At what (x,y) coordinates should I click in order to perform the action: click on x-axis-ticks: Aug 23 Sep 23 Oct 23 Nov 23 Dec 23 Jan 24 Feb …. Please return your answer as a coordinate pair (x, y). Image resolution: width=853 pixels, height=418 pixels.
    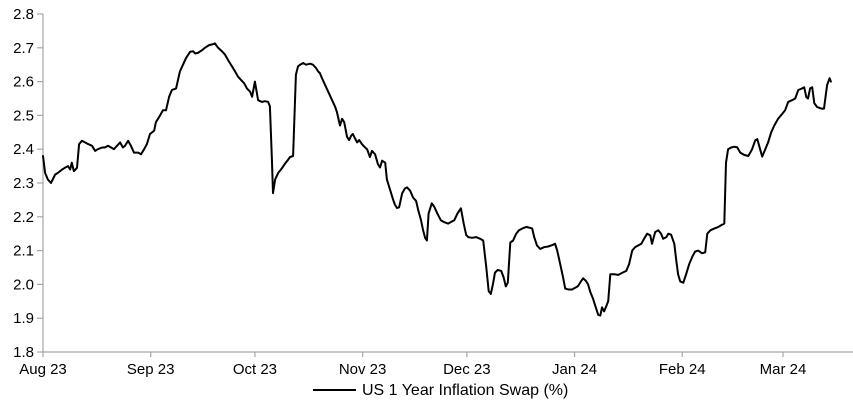
    Looking at the image, I should click on (412, 365).